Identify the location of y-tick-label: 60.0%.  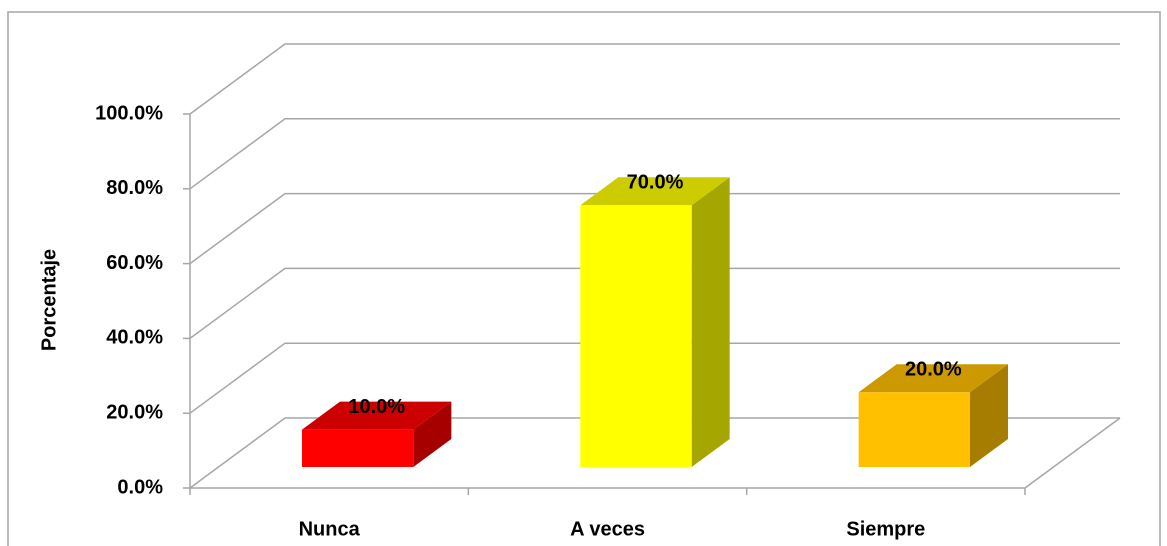
(134, 263).